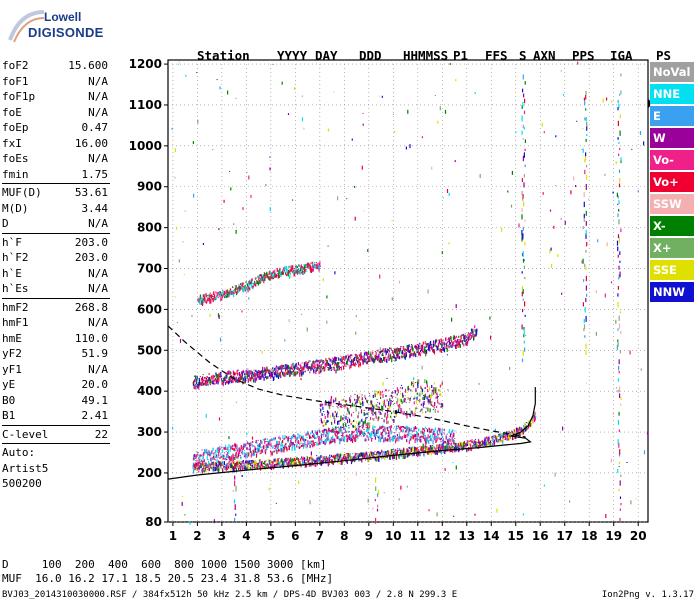 This screenshot has height=600, width=700. Describe the element at coordinates (56, 243) in the screenshot. I see `param-row: h`F 203.0` at that location.